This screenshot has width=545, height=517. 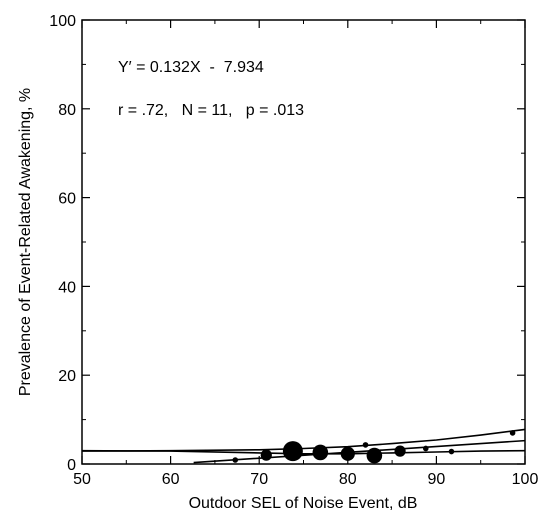 What do you see at coordinates (67, 110) in the screenshot?
I see `y-tick-label: 80` at bounding box center [67, 110].